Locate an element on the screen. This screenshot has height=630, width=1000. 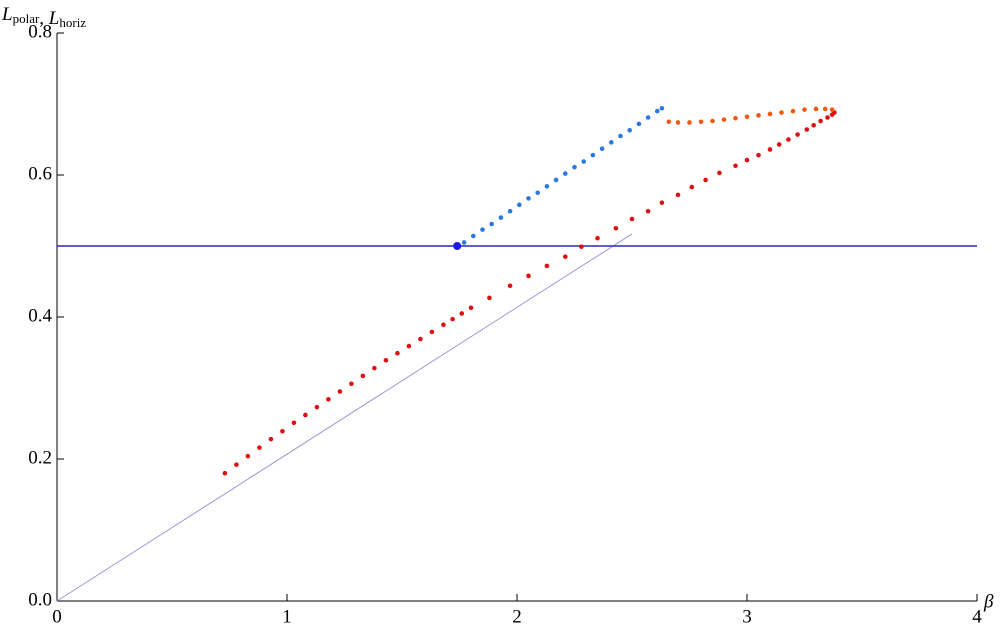
y-axis-label: Lpolar, Lhoriz is located at coordinates (43, 17).